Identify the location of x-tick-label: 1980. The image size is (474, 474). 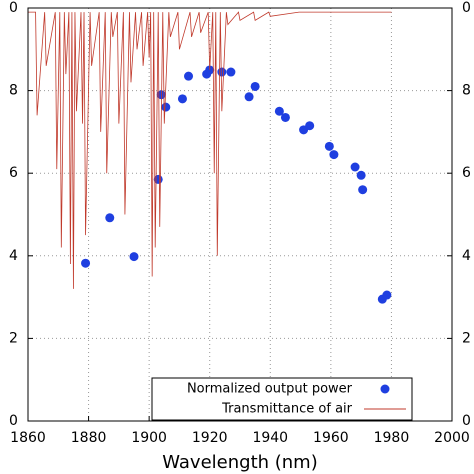
(392, 438).